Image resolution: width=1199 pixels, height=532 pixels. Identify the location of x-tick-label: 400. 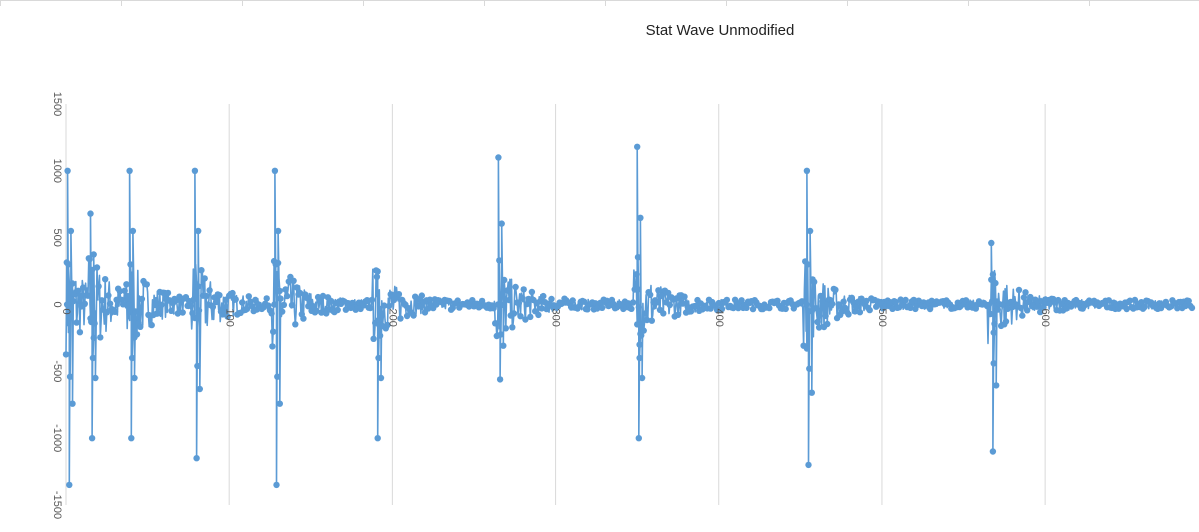
(719, 318).